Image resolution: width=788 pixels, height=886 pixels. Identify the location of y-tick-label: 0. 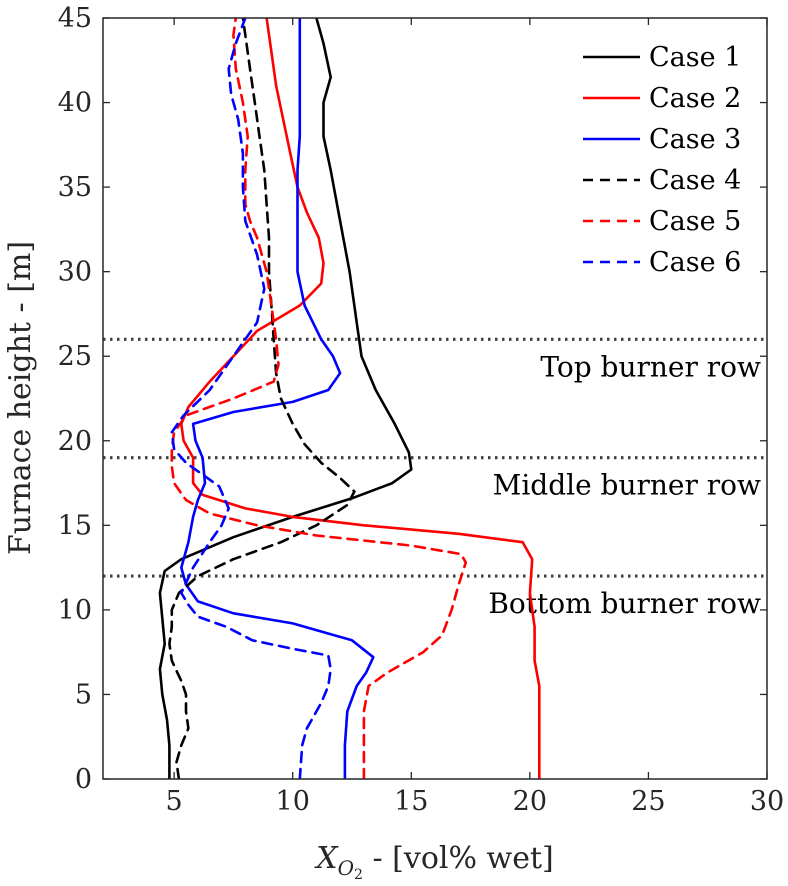
(83, 779).